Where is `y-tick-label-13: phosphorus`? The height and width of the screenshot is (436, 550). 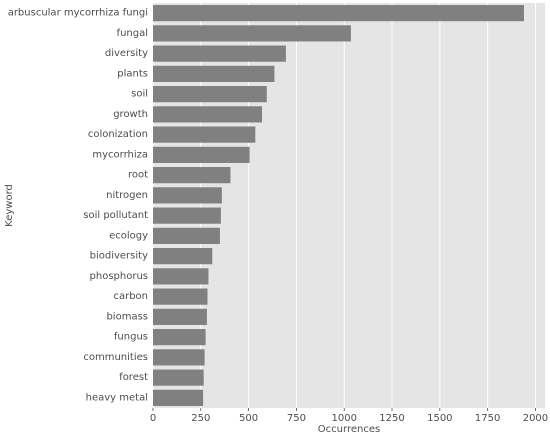 y-tick-label-13: phosphorus is located at coordinates (119, 276).